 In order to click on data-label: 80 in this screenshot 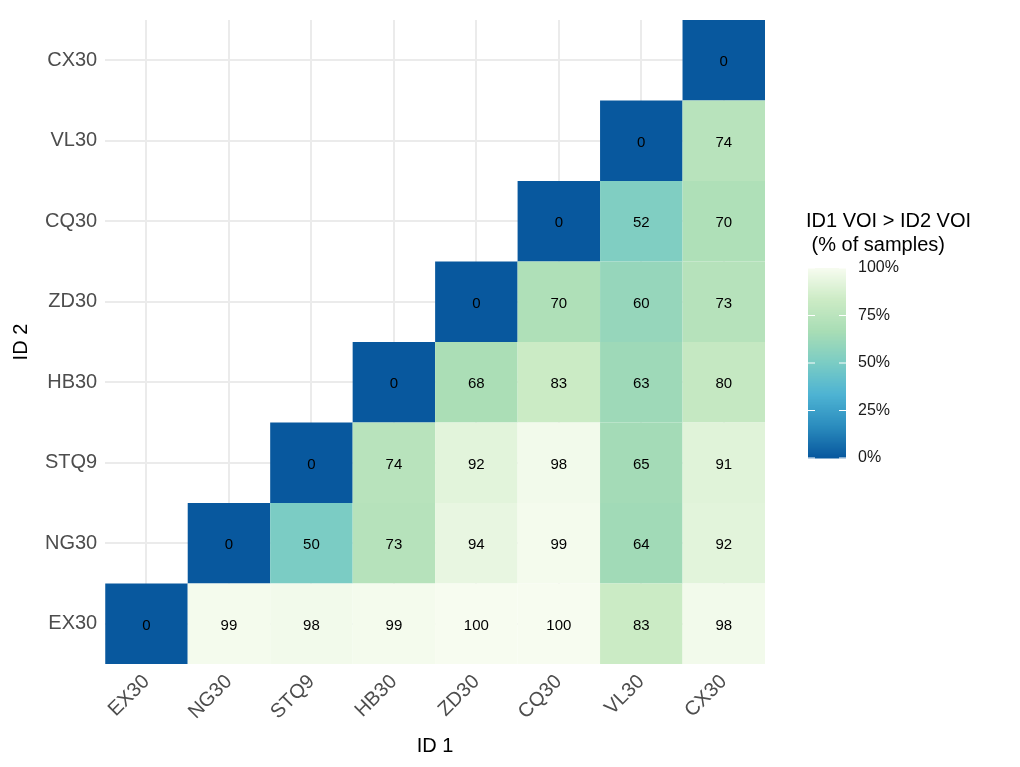, I will do `click(724, 383)`.